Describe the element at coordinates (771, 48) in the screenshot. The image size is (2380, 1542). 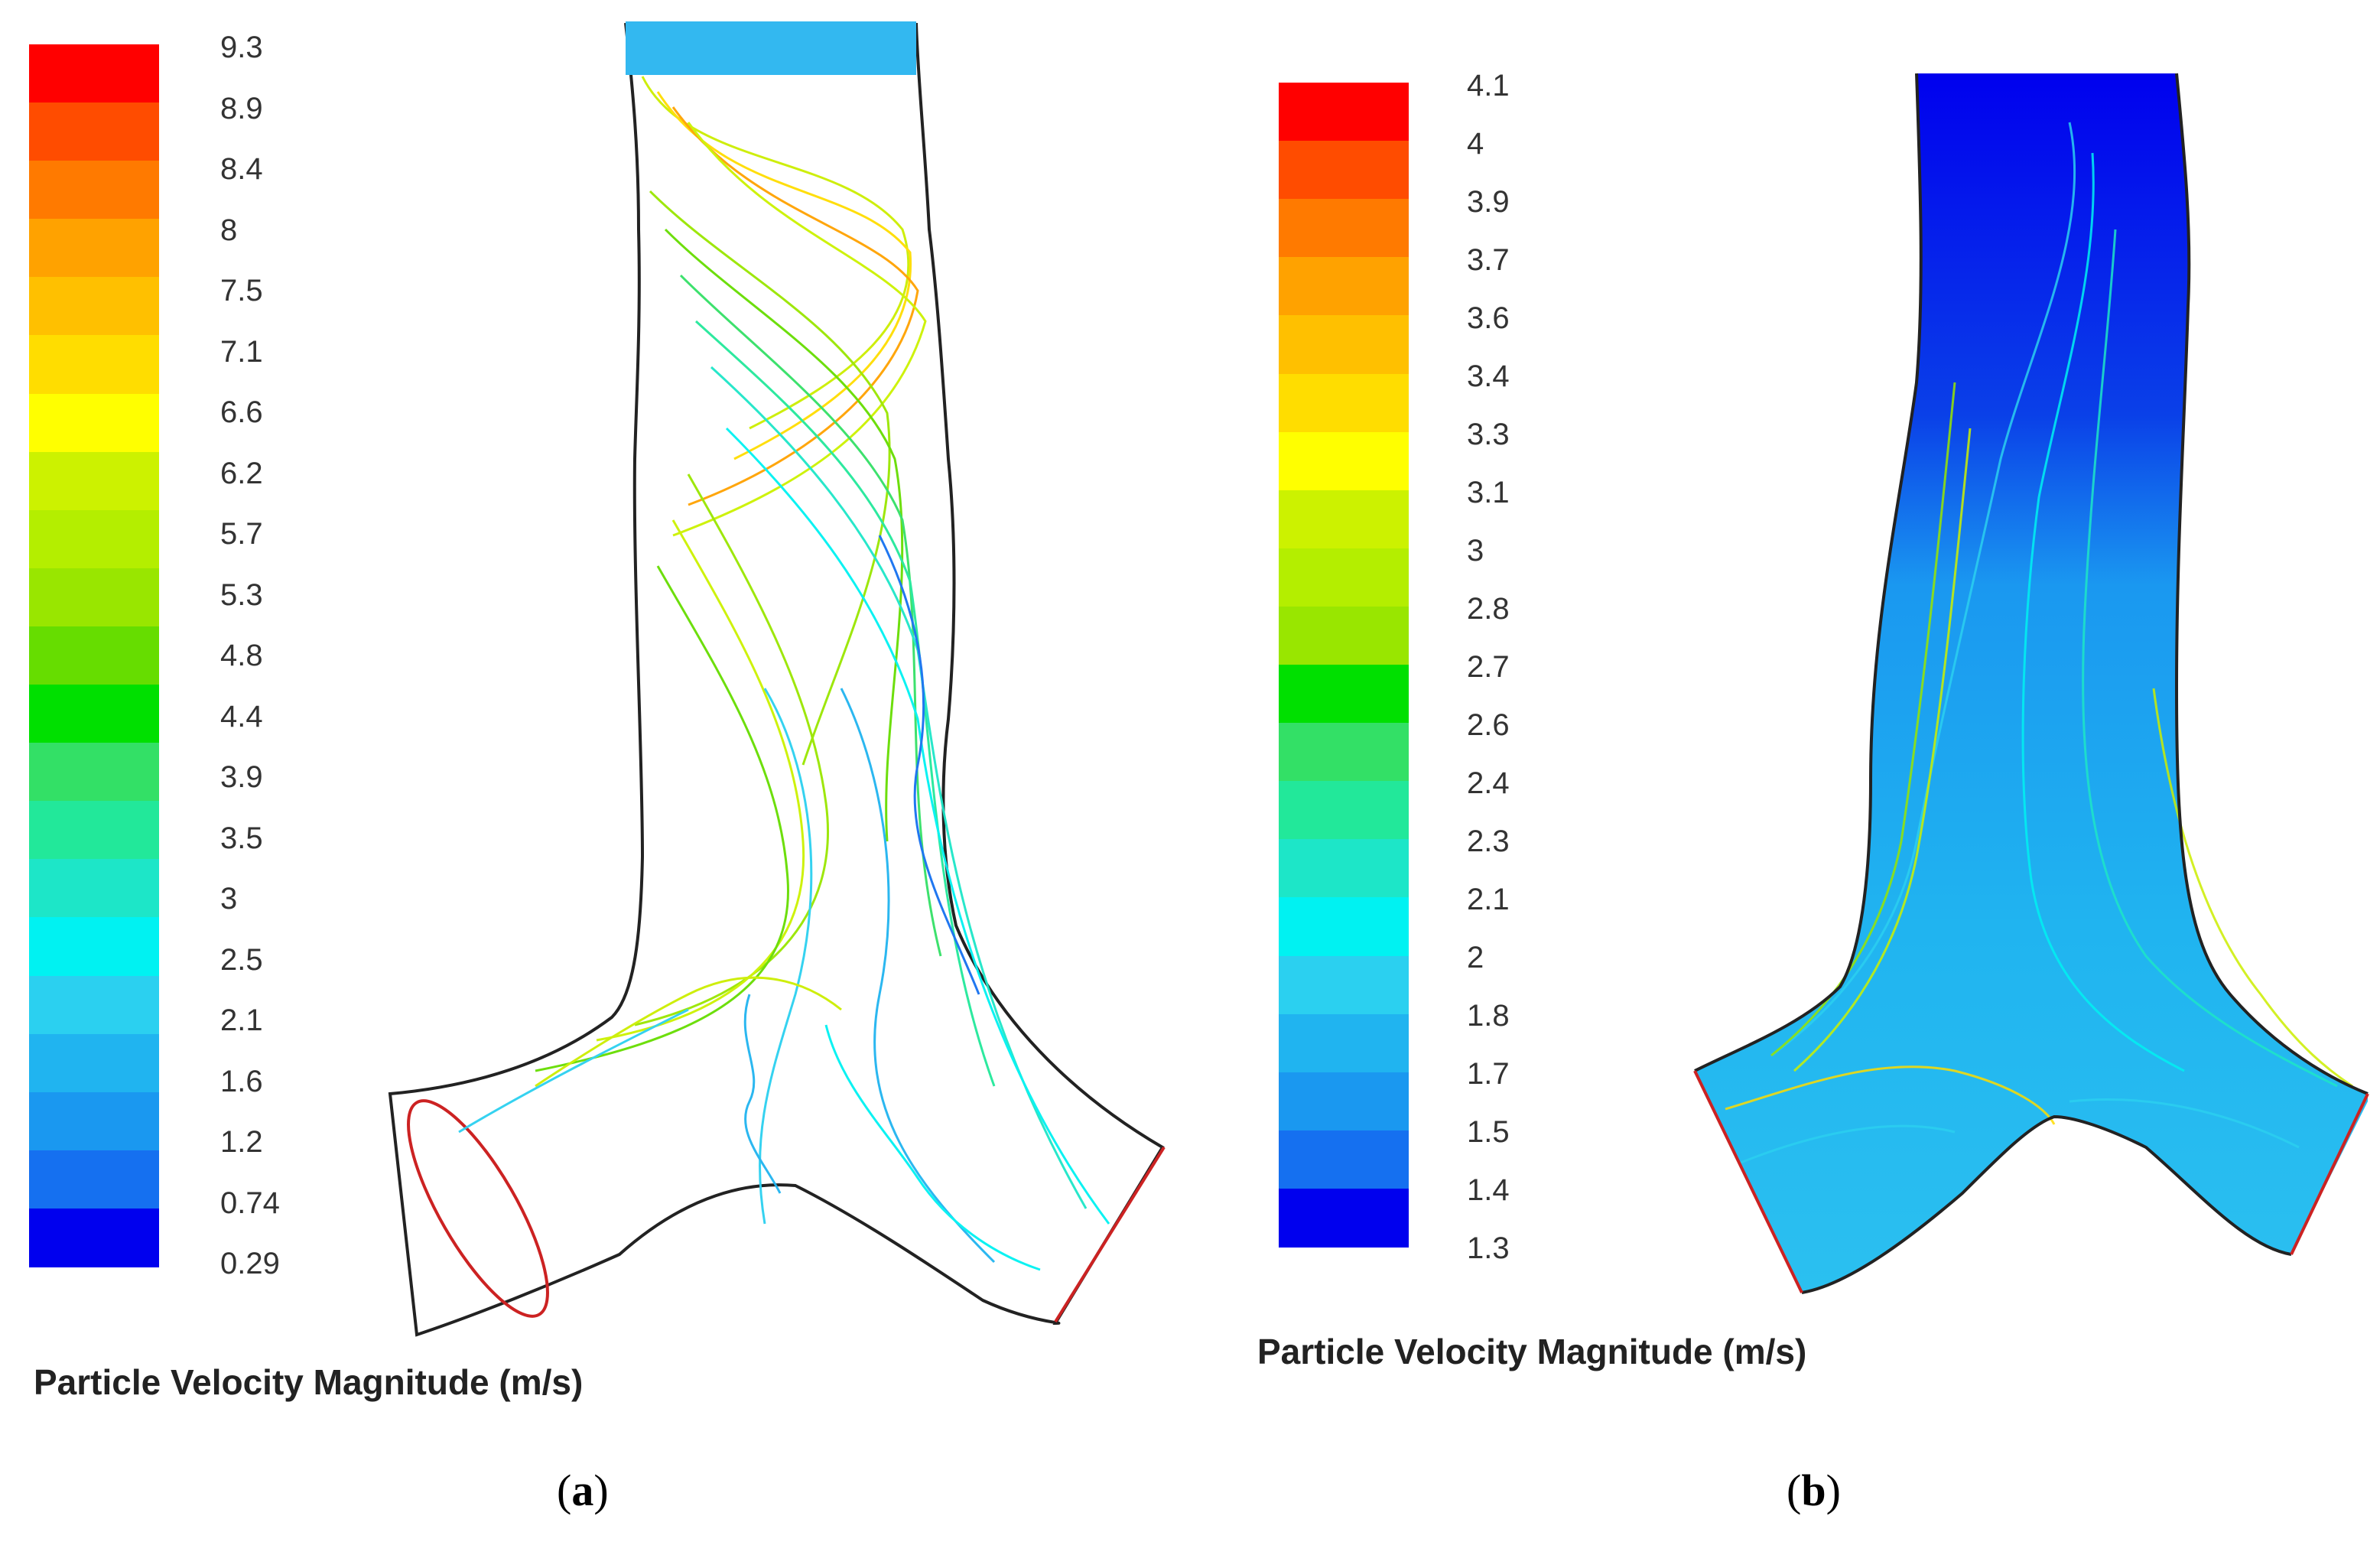
I see `inlet-band-a` at that location.